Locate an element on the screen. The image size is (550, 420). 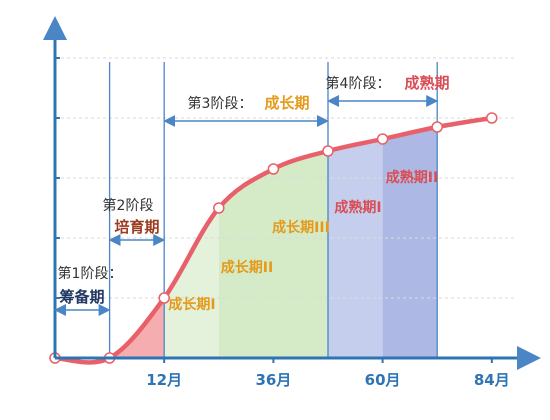
region-4-label: 成熟期I is located at coordinates (357, 207).